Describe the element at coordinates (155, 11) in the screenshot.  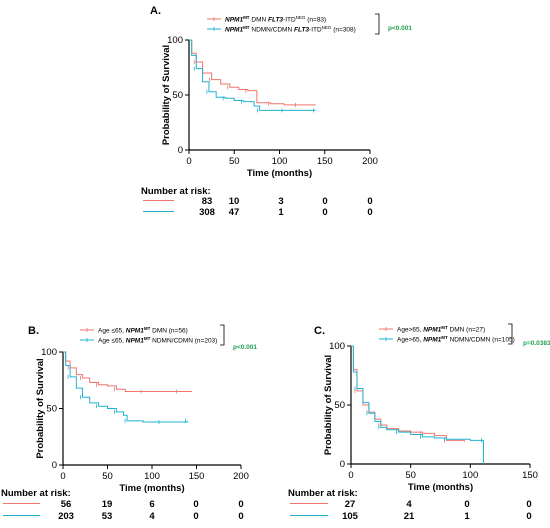
I see `panel-label: A.` at that location.